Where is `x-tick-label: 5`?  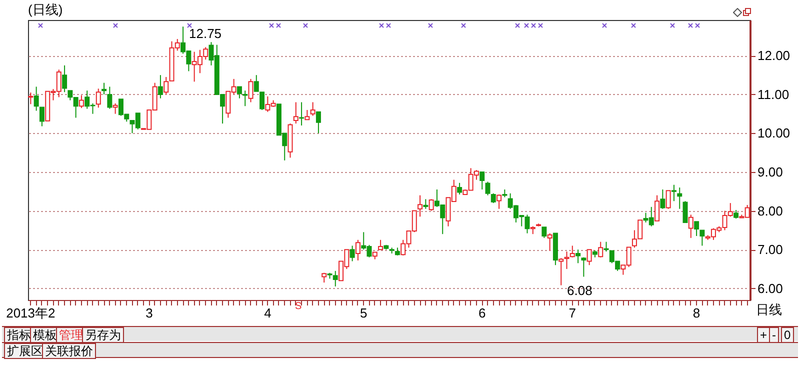
x-tick-label: 5 is located at coordinates (364, 313).